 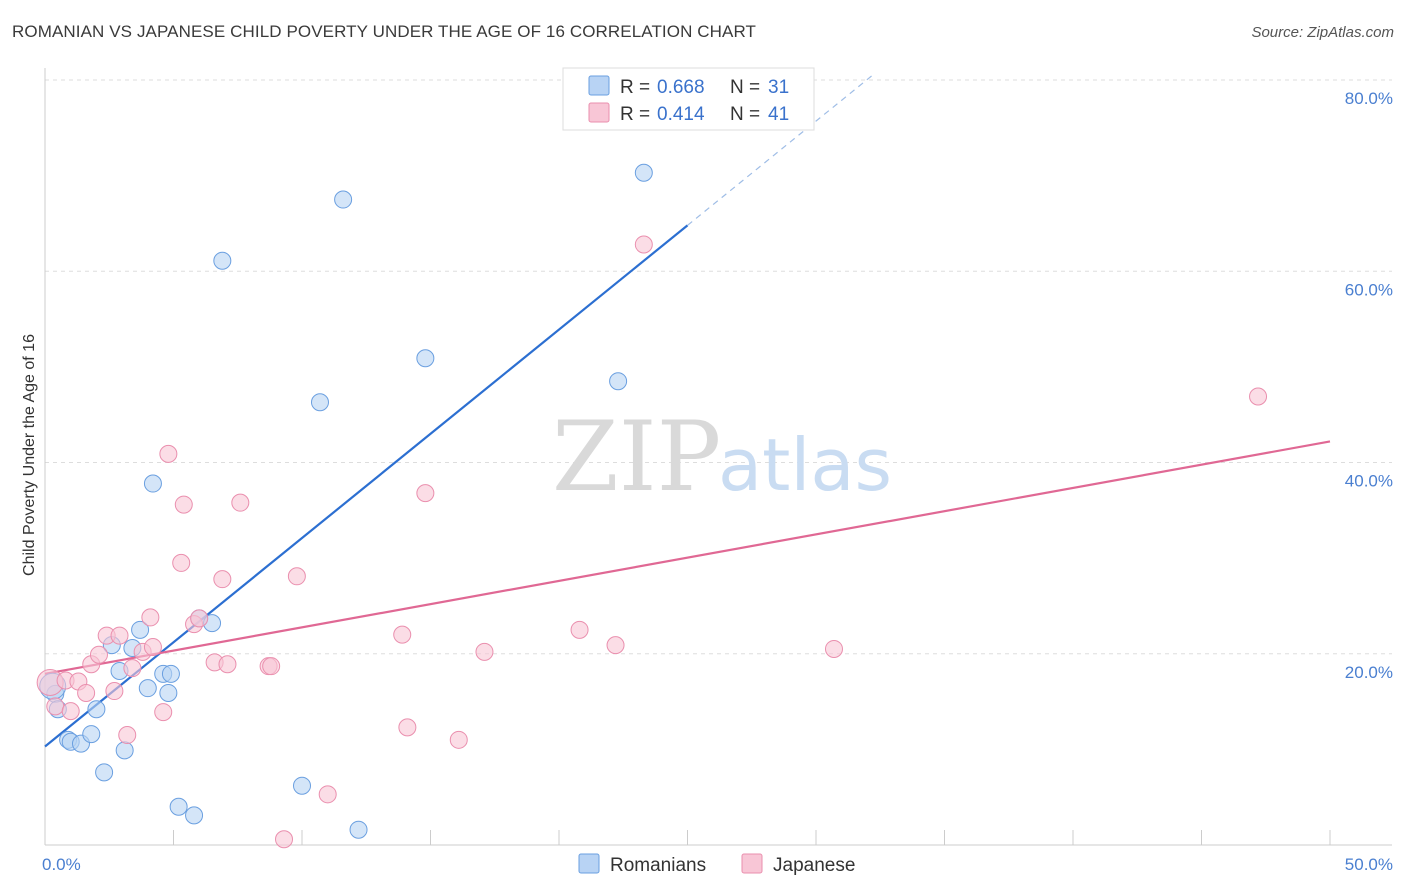 I want to click on japanese-n-value: 41, so click(x=778, y=114).